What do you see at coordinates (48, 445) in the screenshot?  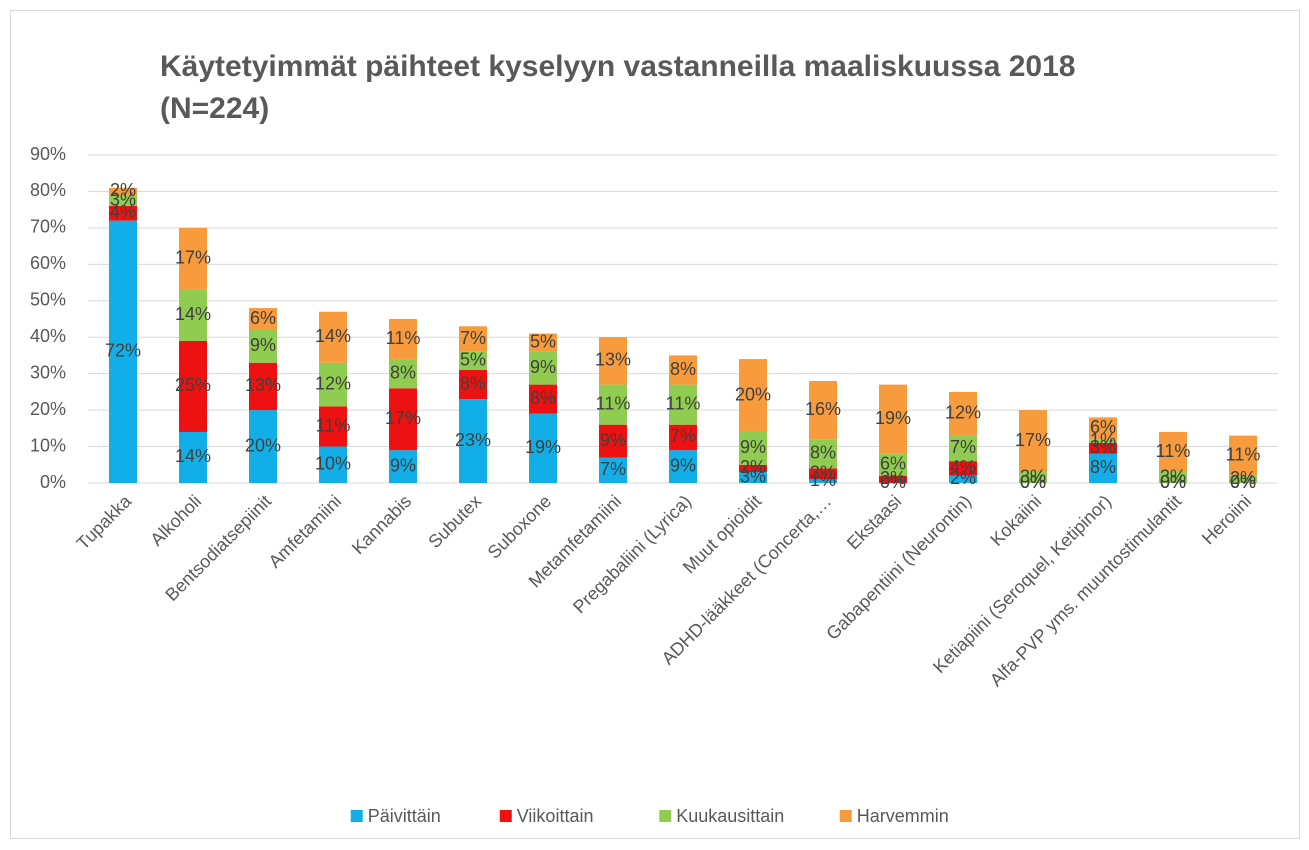 I see `y-tick-label: 10%` at bounding box center [48, 445].